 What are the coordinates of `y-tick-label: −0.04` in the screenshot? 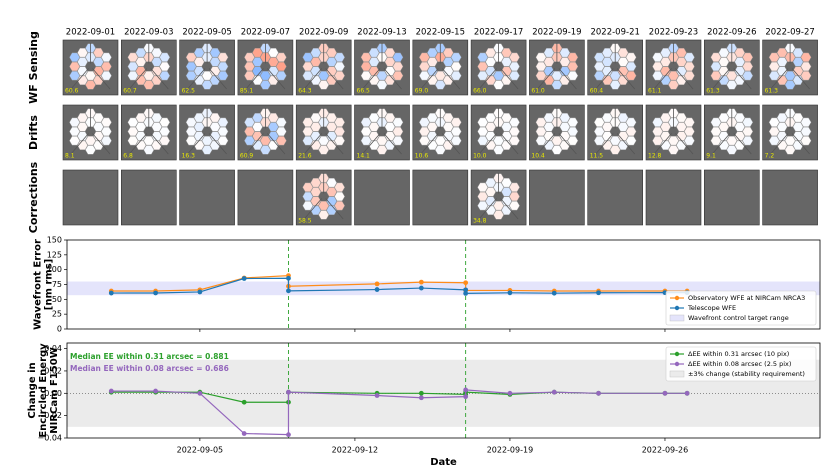 It's located at (49, 438).